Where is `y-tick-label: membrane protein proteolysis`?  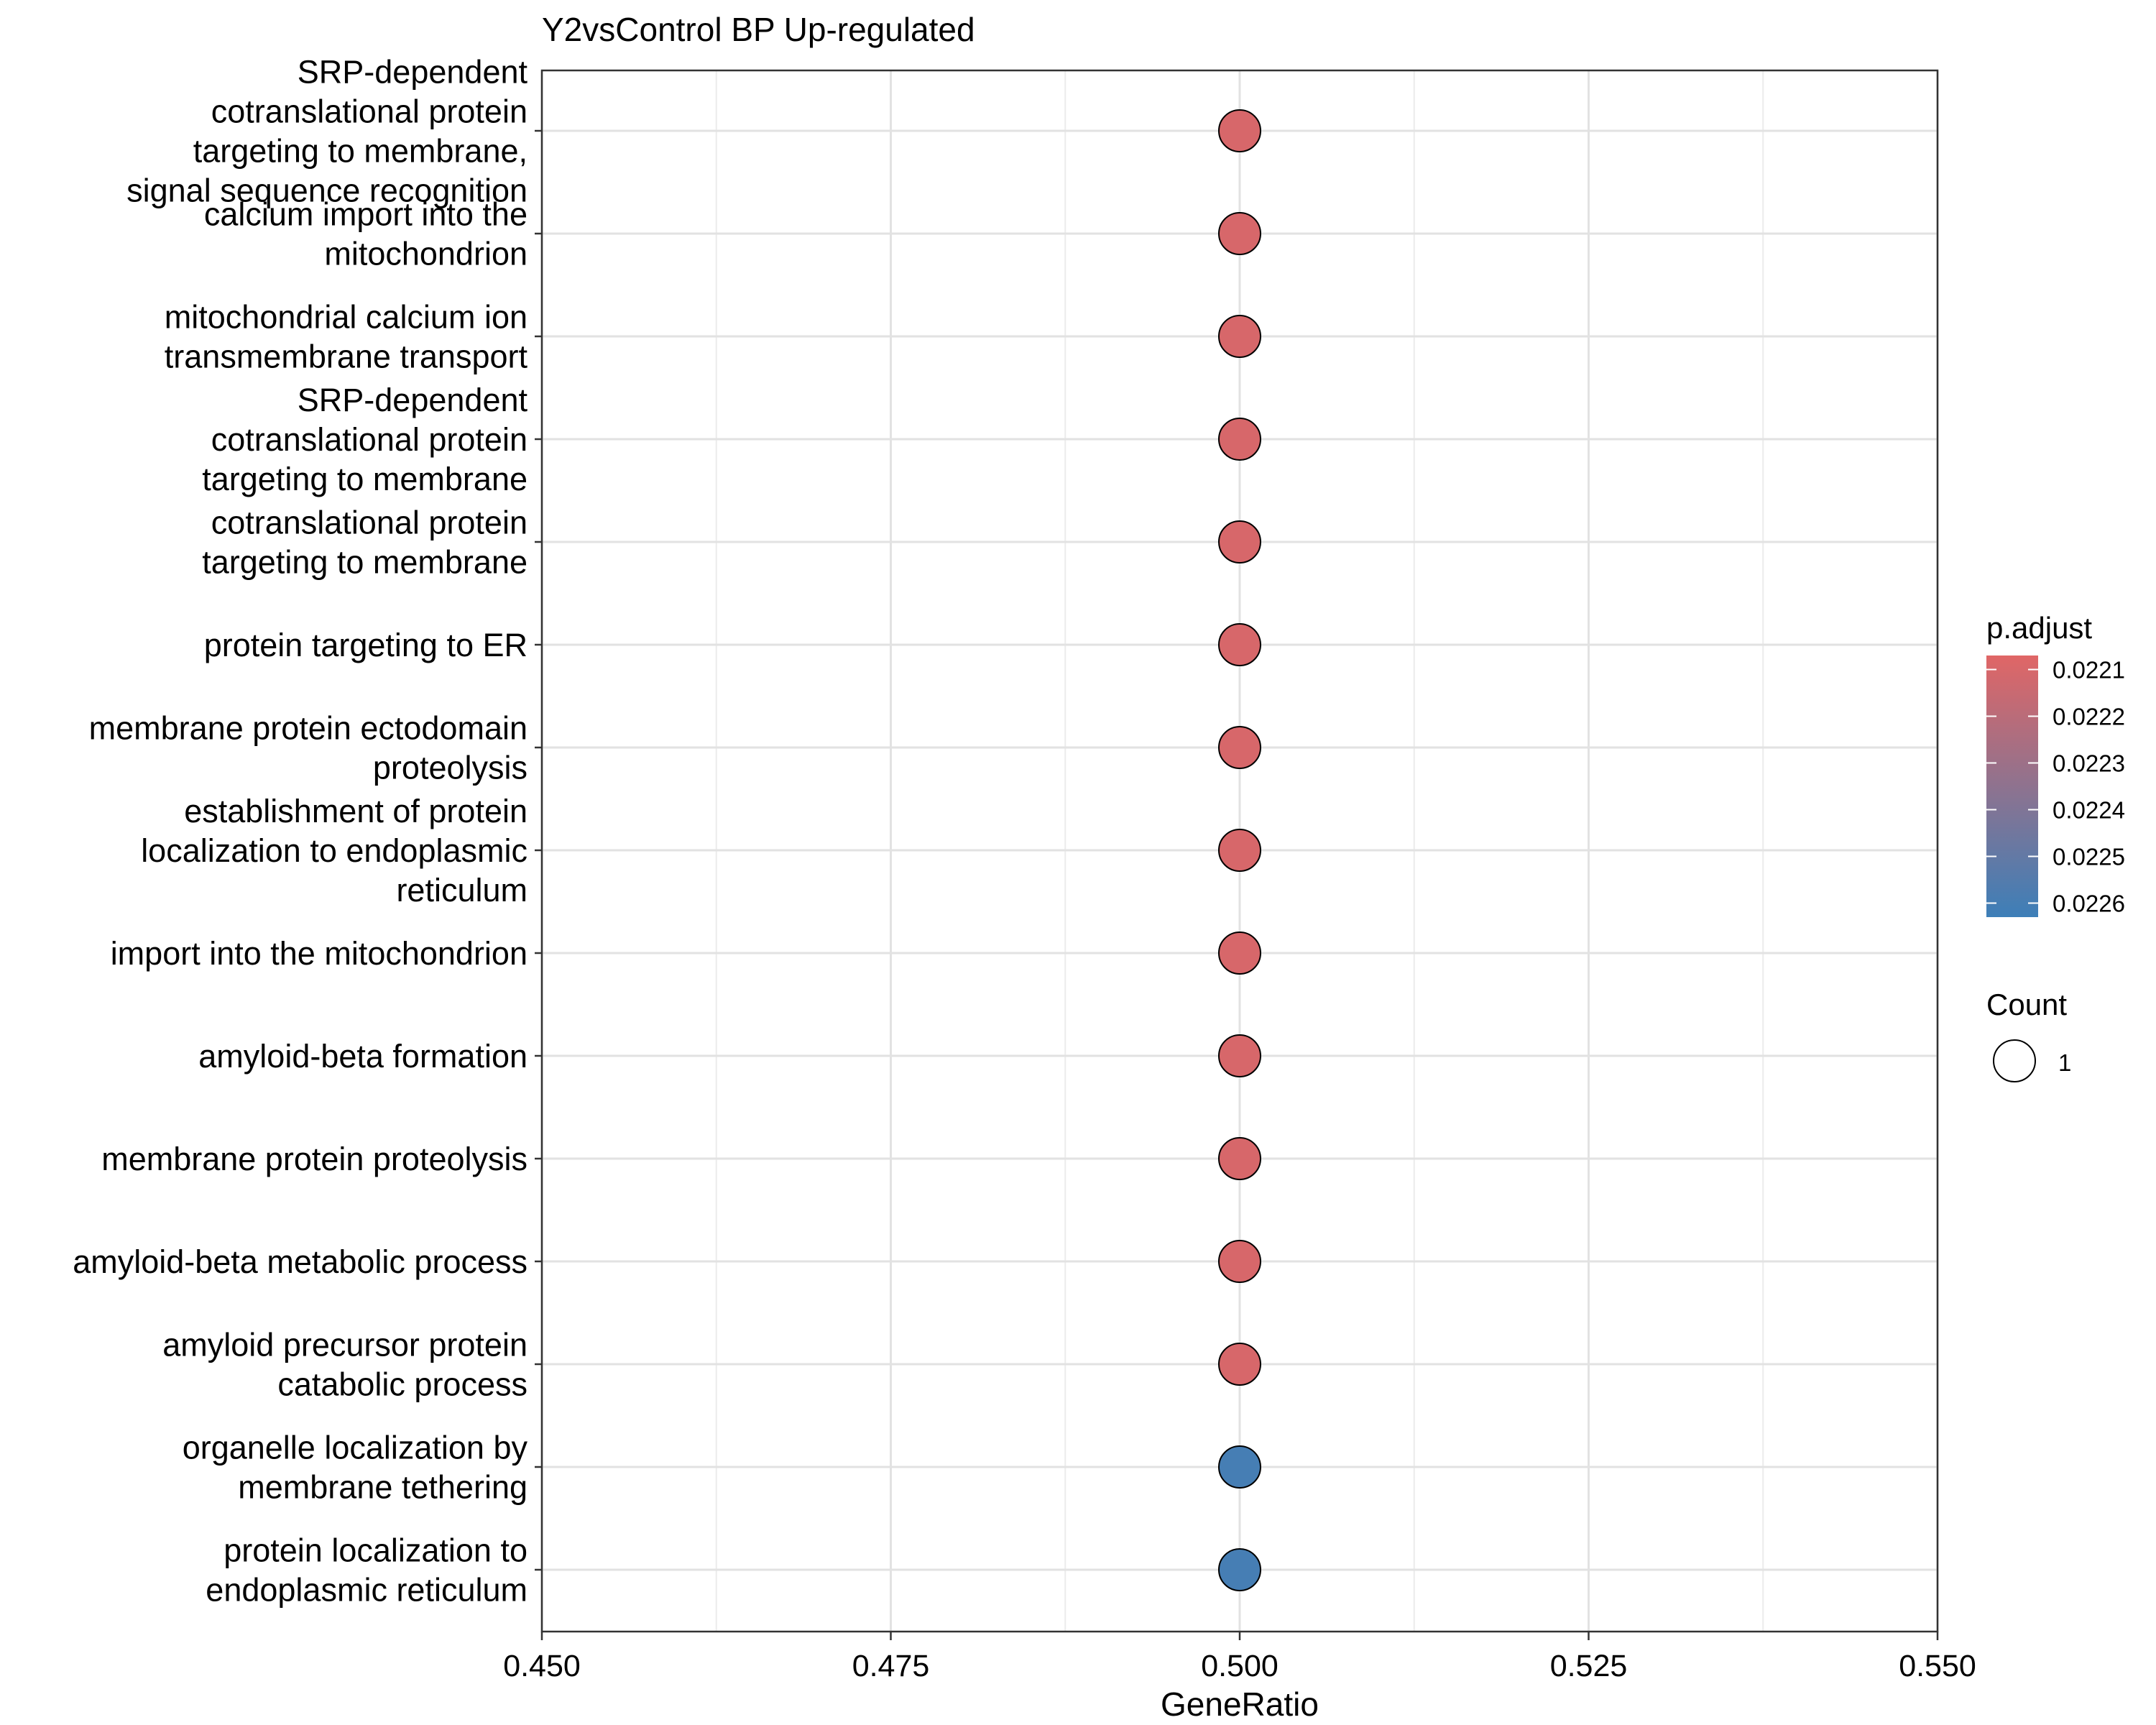 y-tick-label: membrane protein proteolysis is located at coordinates (314, 1159).